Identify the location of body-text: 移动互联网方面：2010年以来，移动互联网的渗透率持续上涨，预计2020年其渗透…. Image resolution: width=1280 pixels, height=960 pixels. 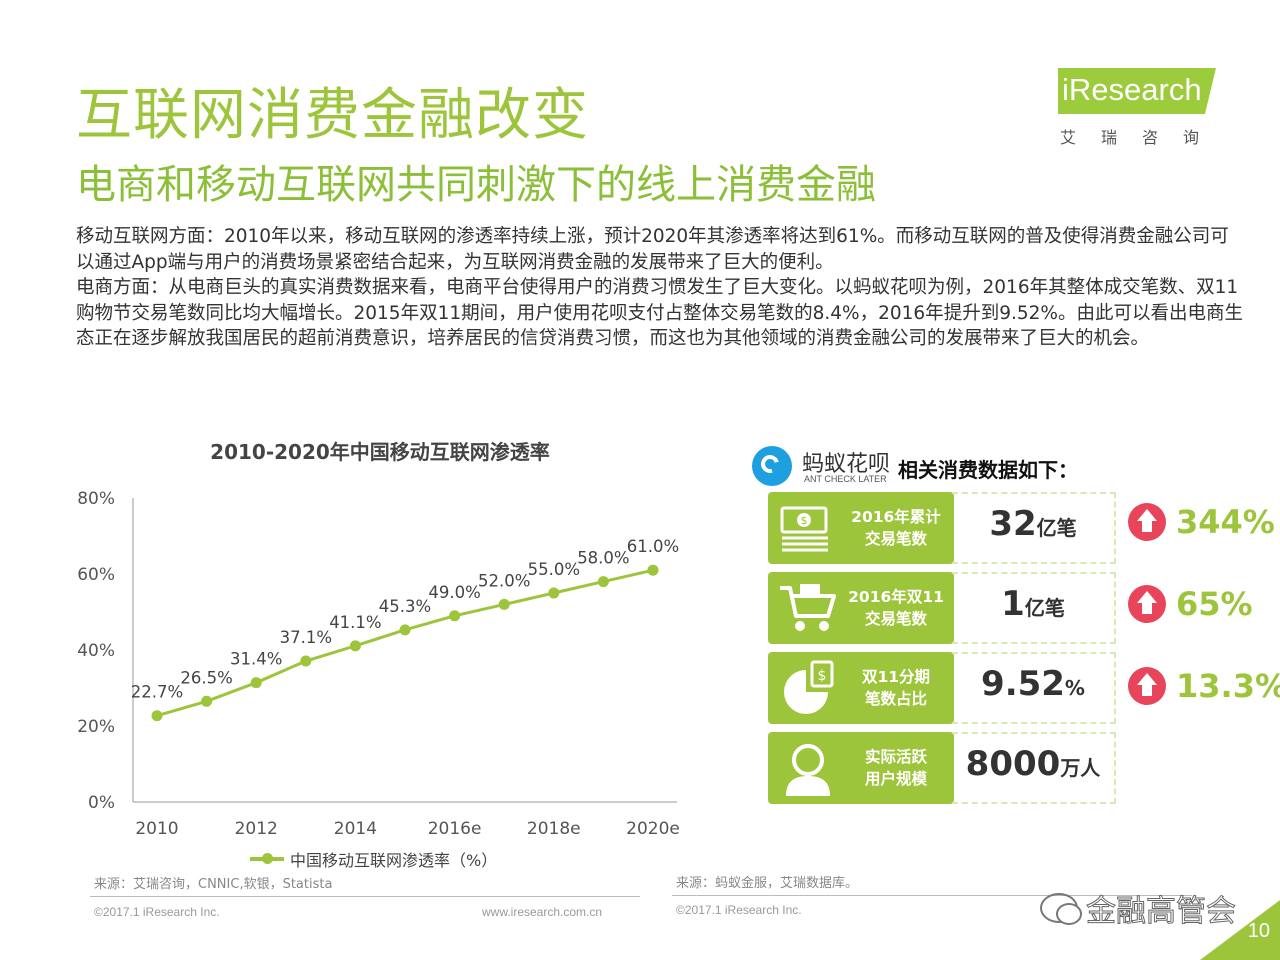
(661, 288).